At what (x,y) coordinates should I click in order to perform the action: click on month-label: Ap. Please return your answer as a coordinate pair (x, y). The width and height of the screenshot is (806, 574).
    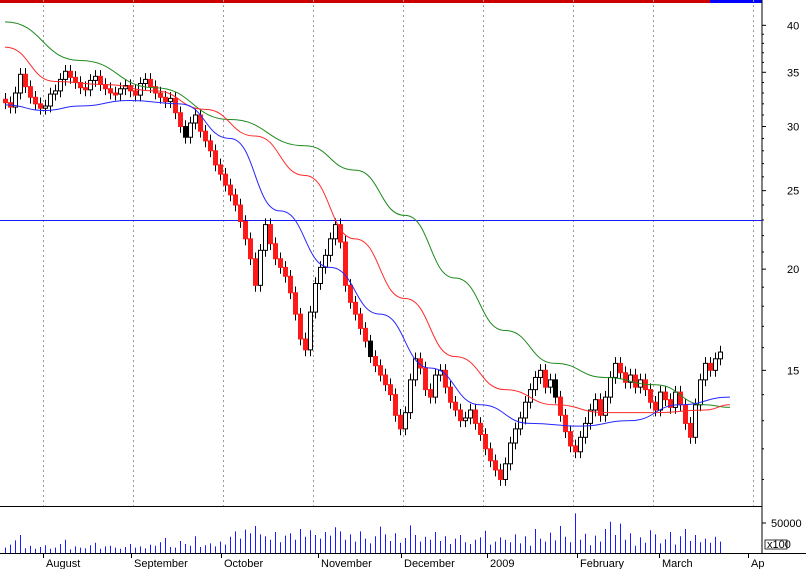
    Looking at the image, I should click on (757, 563).